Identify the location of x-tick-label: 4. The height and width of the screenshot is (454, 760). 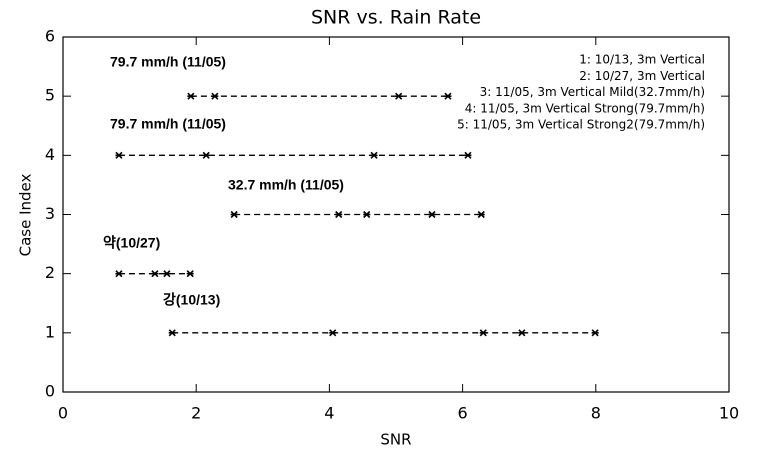
(329, 413).